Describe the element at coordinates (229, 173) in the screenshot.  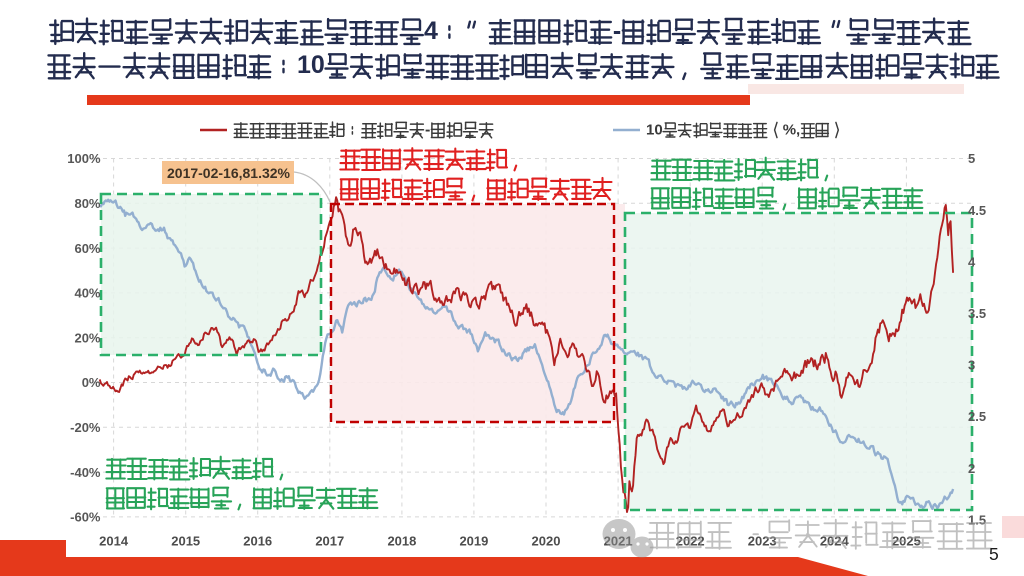
I see `svg-text: 2017-02-16,81.32%` at that location.